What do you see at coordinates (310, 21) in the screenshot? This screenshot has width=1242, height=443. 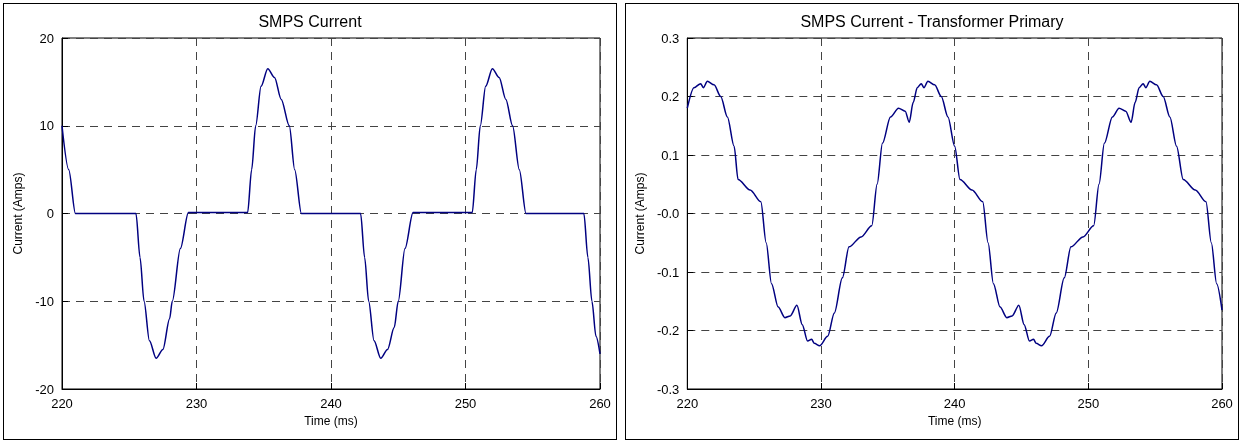 I see `chart-title: SMPS Current` at bounding box center [310, 21].